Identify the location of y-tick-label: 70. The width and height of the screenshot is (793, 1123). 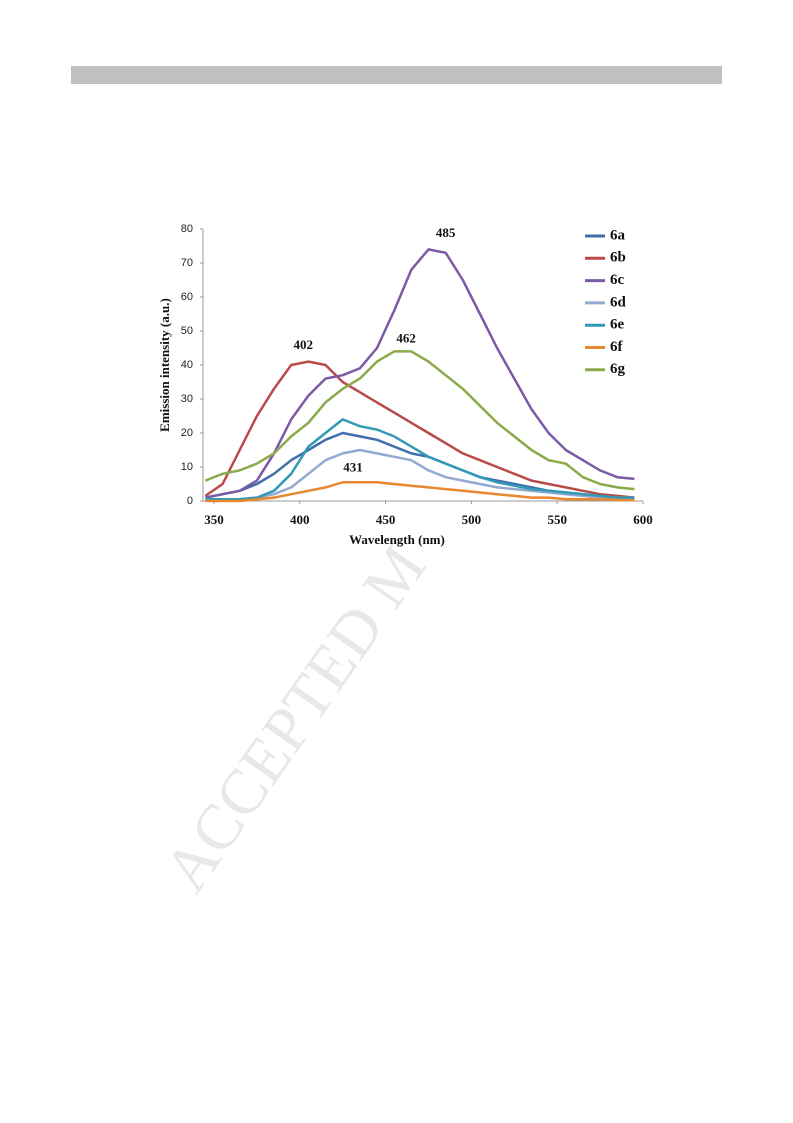
(187, 263).